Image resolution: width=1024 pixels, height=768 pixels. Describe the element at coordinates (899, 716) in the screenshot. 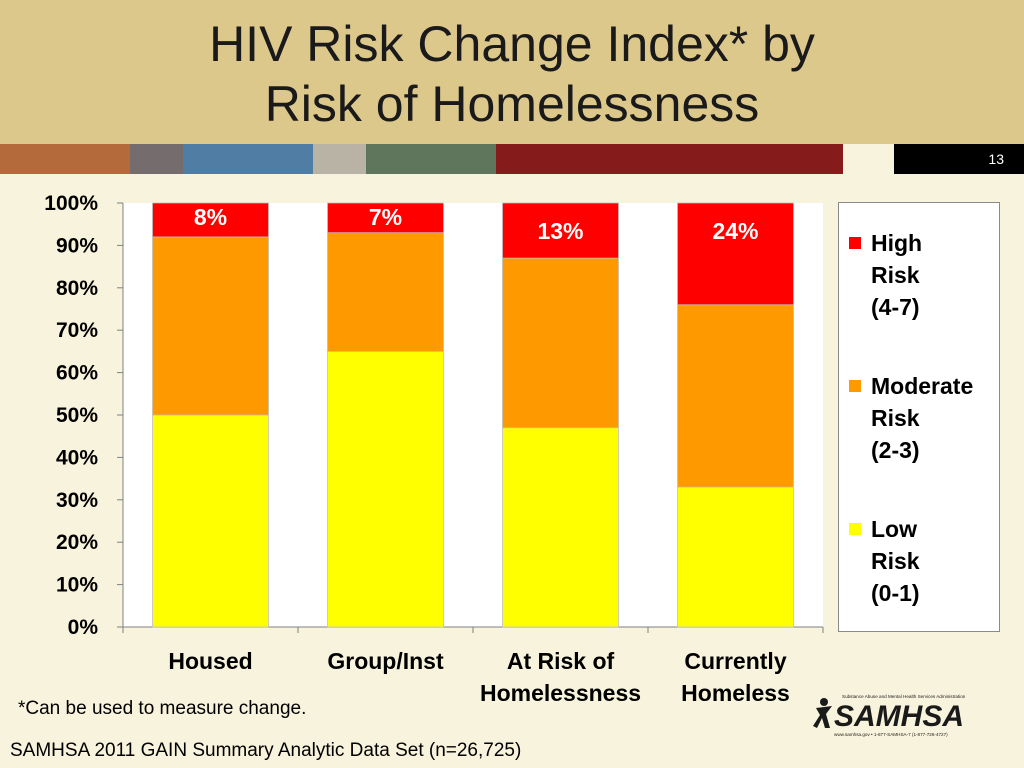

I see `logo-wordmark: SAMHSA` at that location.